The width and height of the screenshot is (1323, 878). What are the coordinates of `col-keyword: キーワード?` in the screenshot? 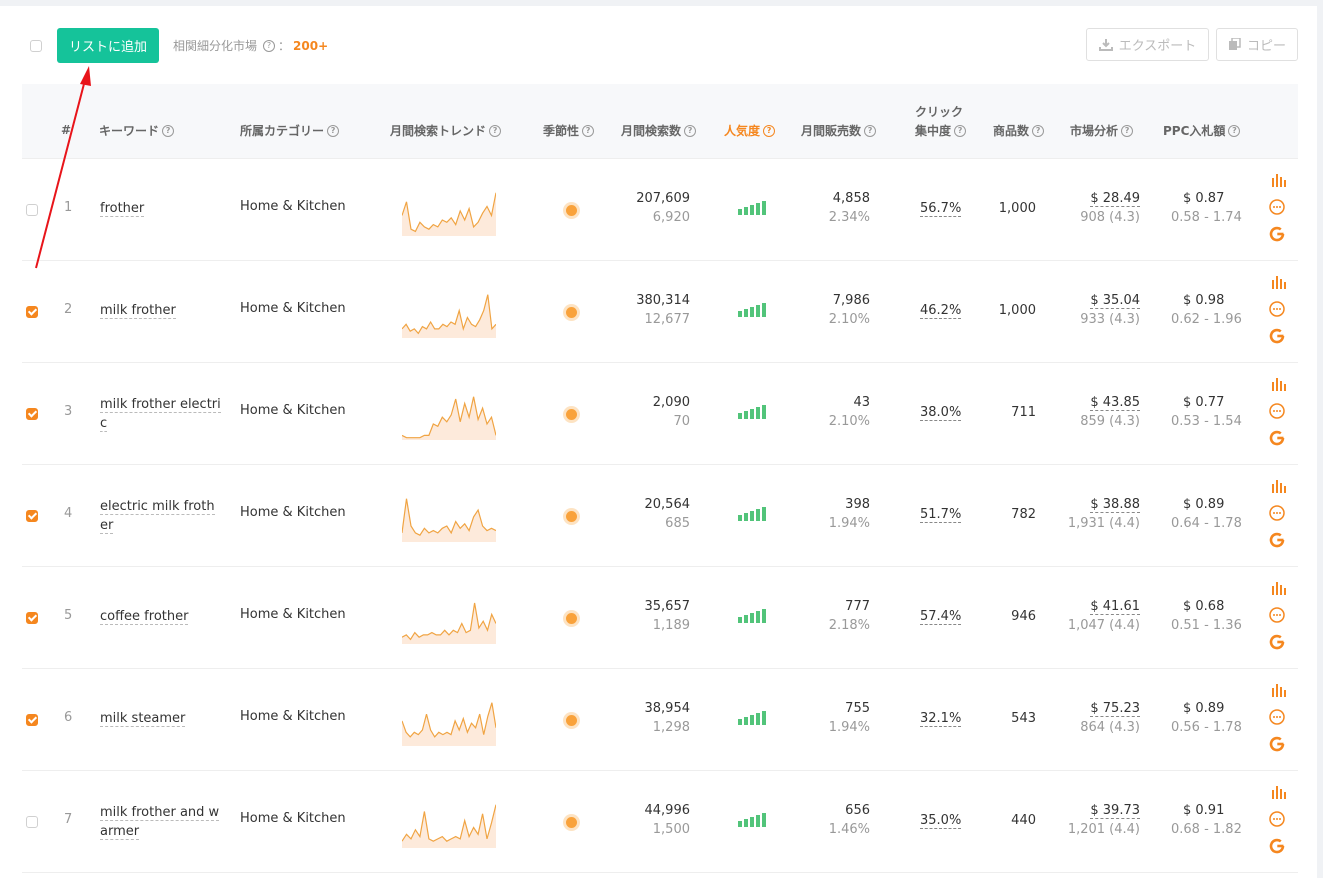 It's located at (137, 130).